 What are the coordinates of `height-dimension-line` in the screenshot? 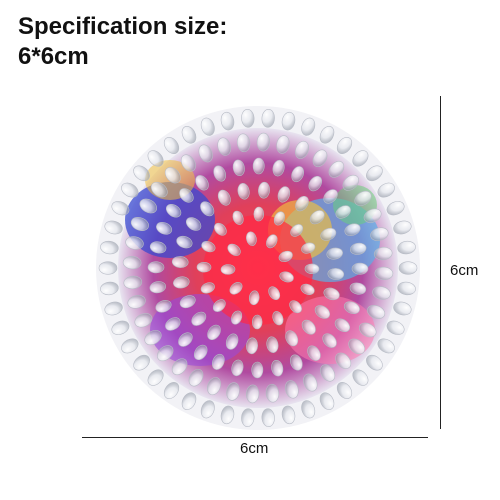 It's located at (440, 262).